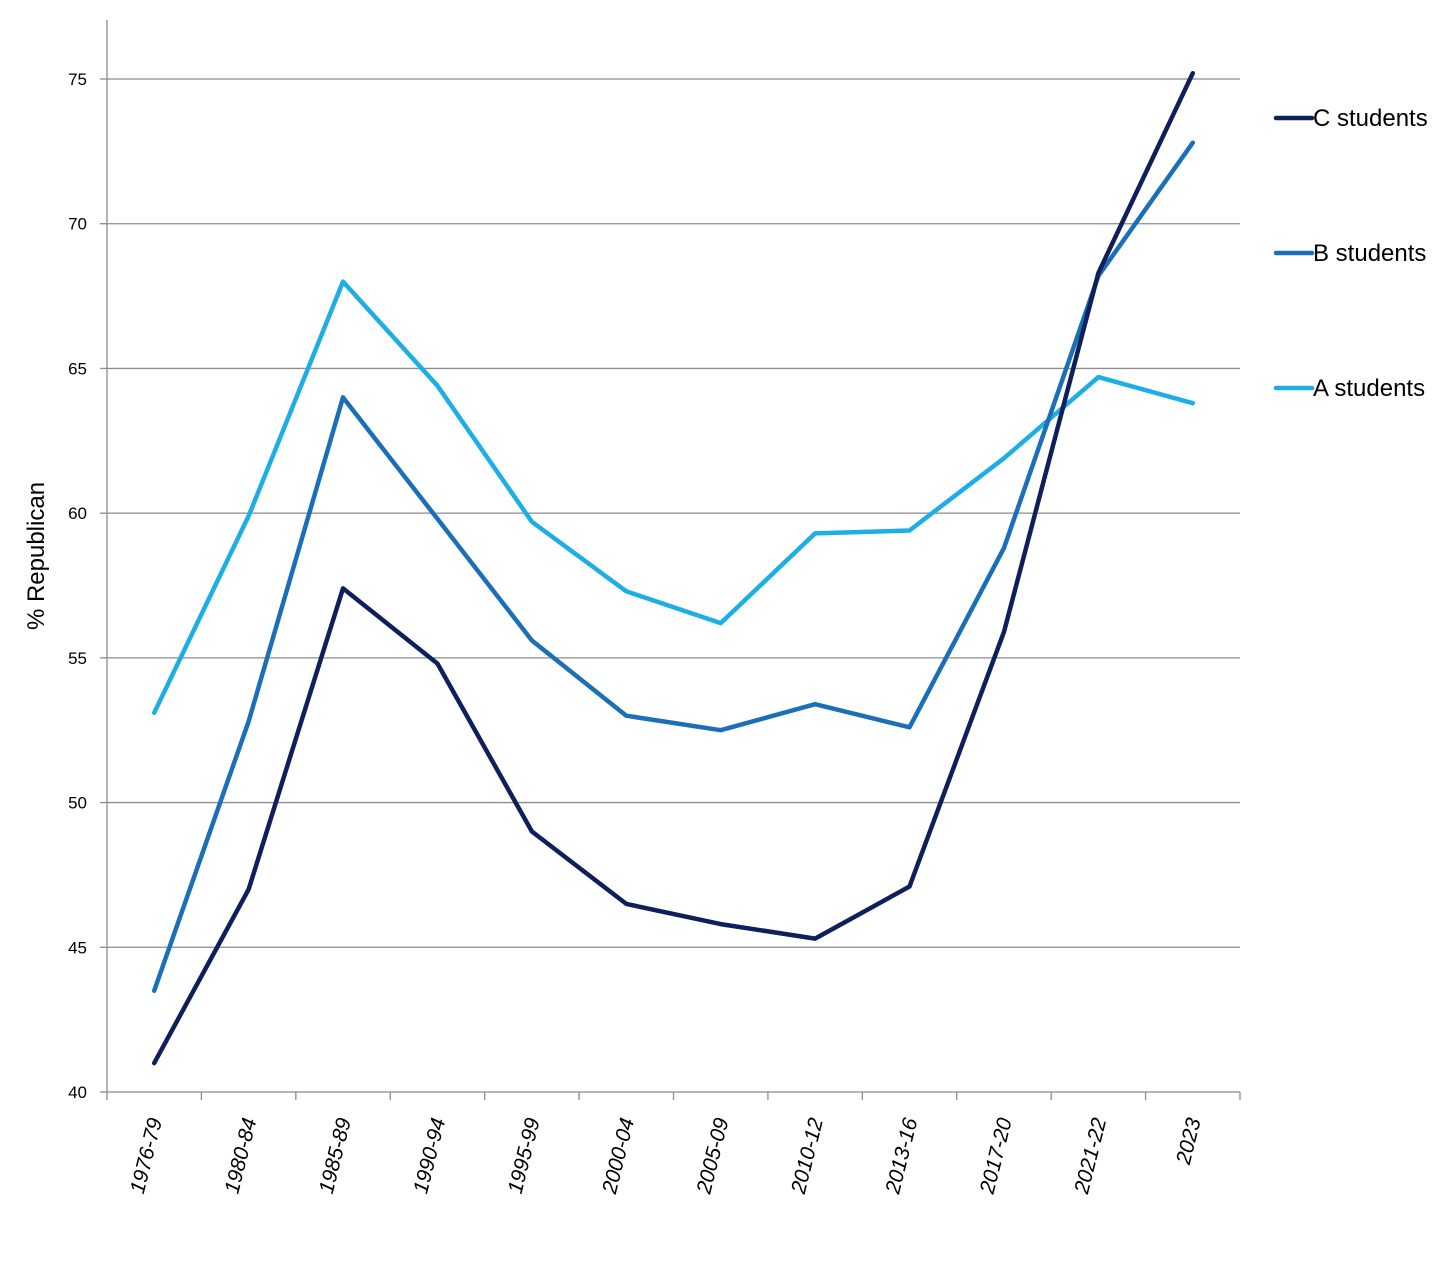  Describe the element at coordinates (1090, 1156) in the screenshot. I see `x-tick-label: 2021-22` at that location.